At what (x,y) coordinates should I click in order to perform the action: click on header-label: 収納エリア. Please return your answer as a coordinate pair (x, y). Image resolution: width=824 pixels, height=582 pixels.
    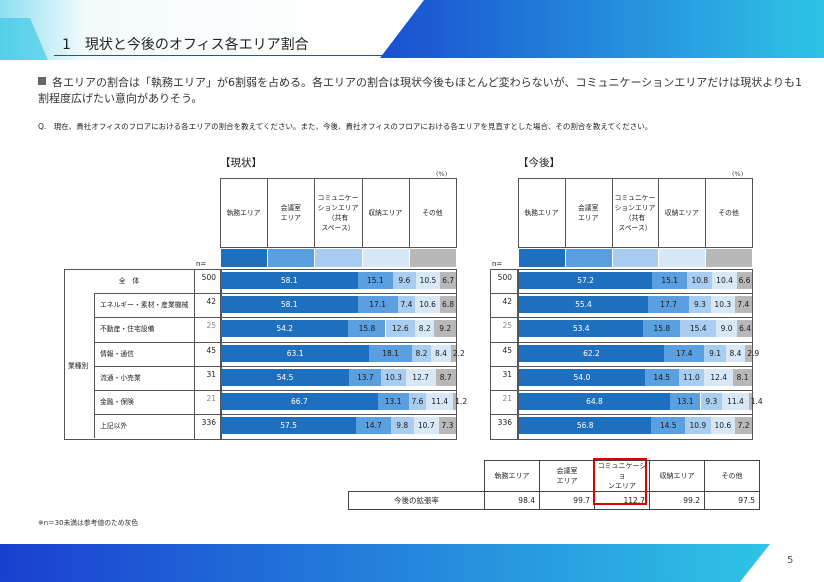
    Looking at the image, I should click on (681, 213).